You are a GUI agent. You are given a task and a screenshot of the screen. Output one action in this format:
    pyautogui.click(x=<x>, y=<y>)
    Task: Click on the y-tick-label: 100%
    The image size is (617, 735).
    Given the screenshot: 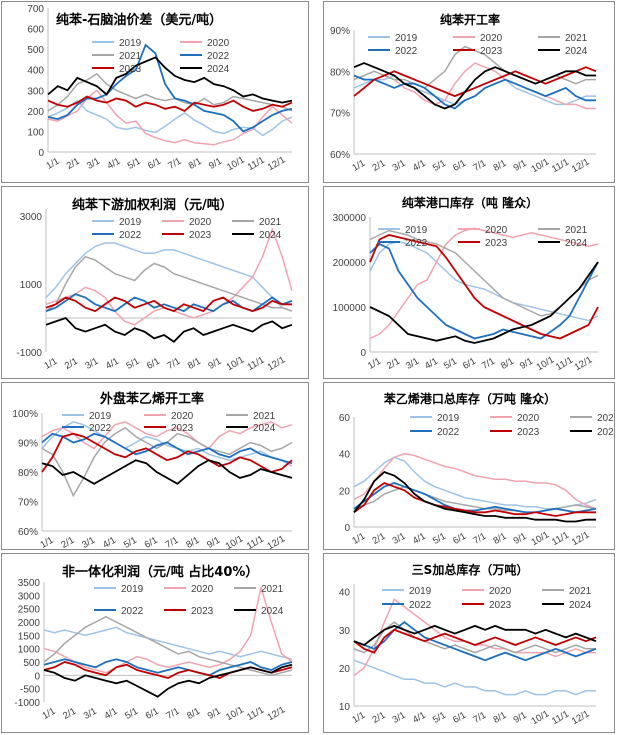 What is the action you would take?
    pyautogui.click(x=25, y=414)
    